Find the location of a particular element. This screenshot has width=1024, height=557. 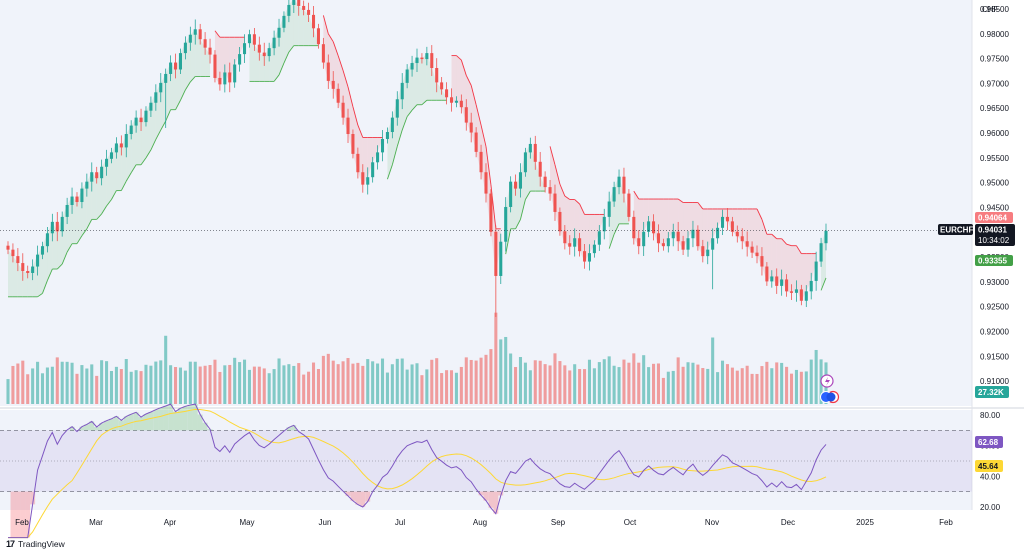

tradingview-logo-icon: 17 is located at coordinates (10, 544).